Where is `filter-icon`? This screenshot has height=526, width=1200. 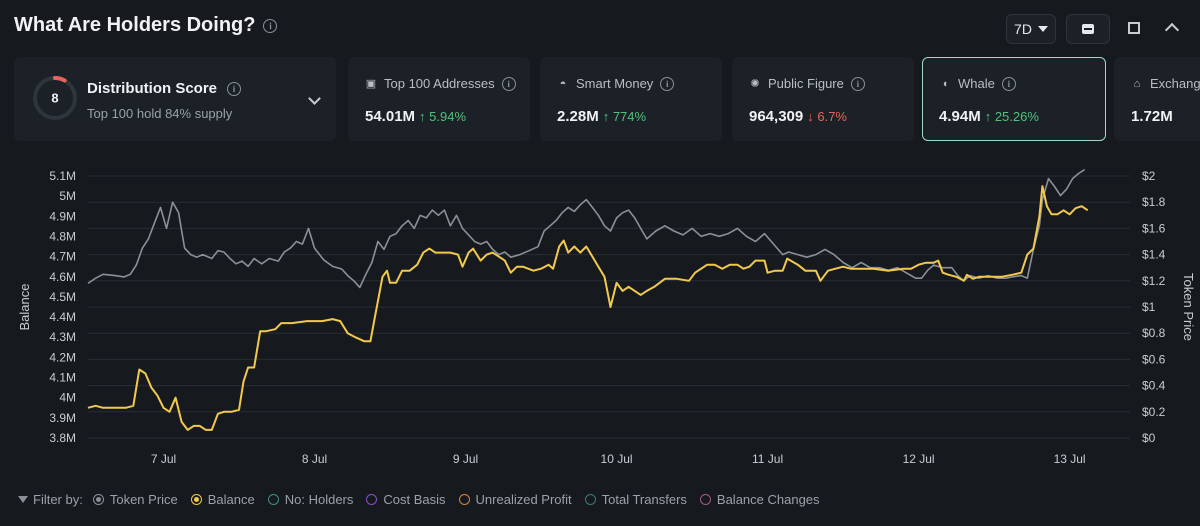
filter-icon is located at coordinates (23, 499).